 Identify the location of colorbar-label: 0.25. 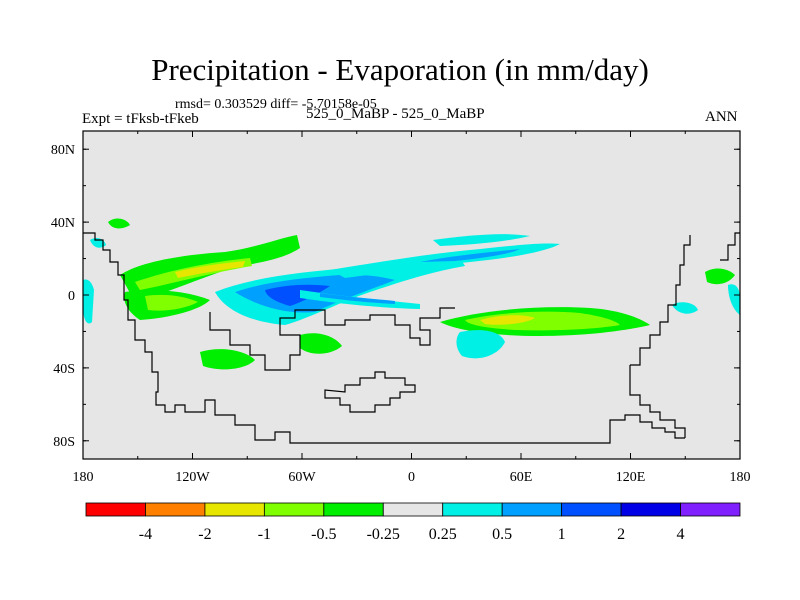
(443, 534).